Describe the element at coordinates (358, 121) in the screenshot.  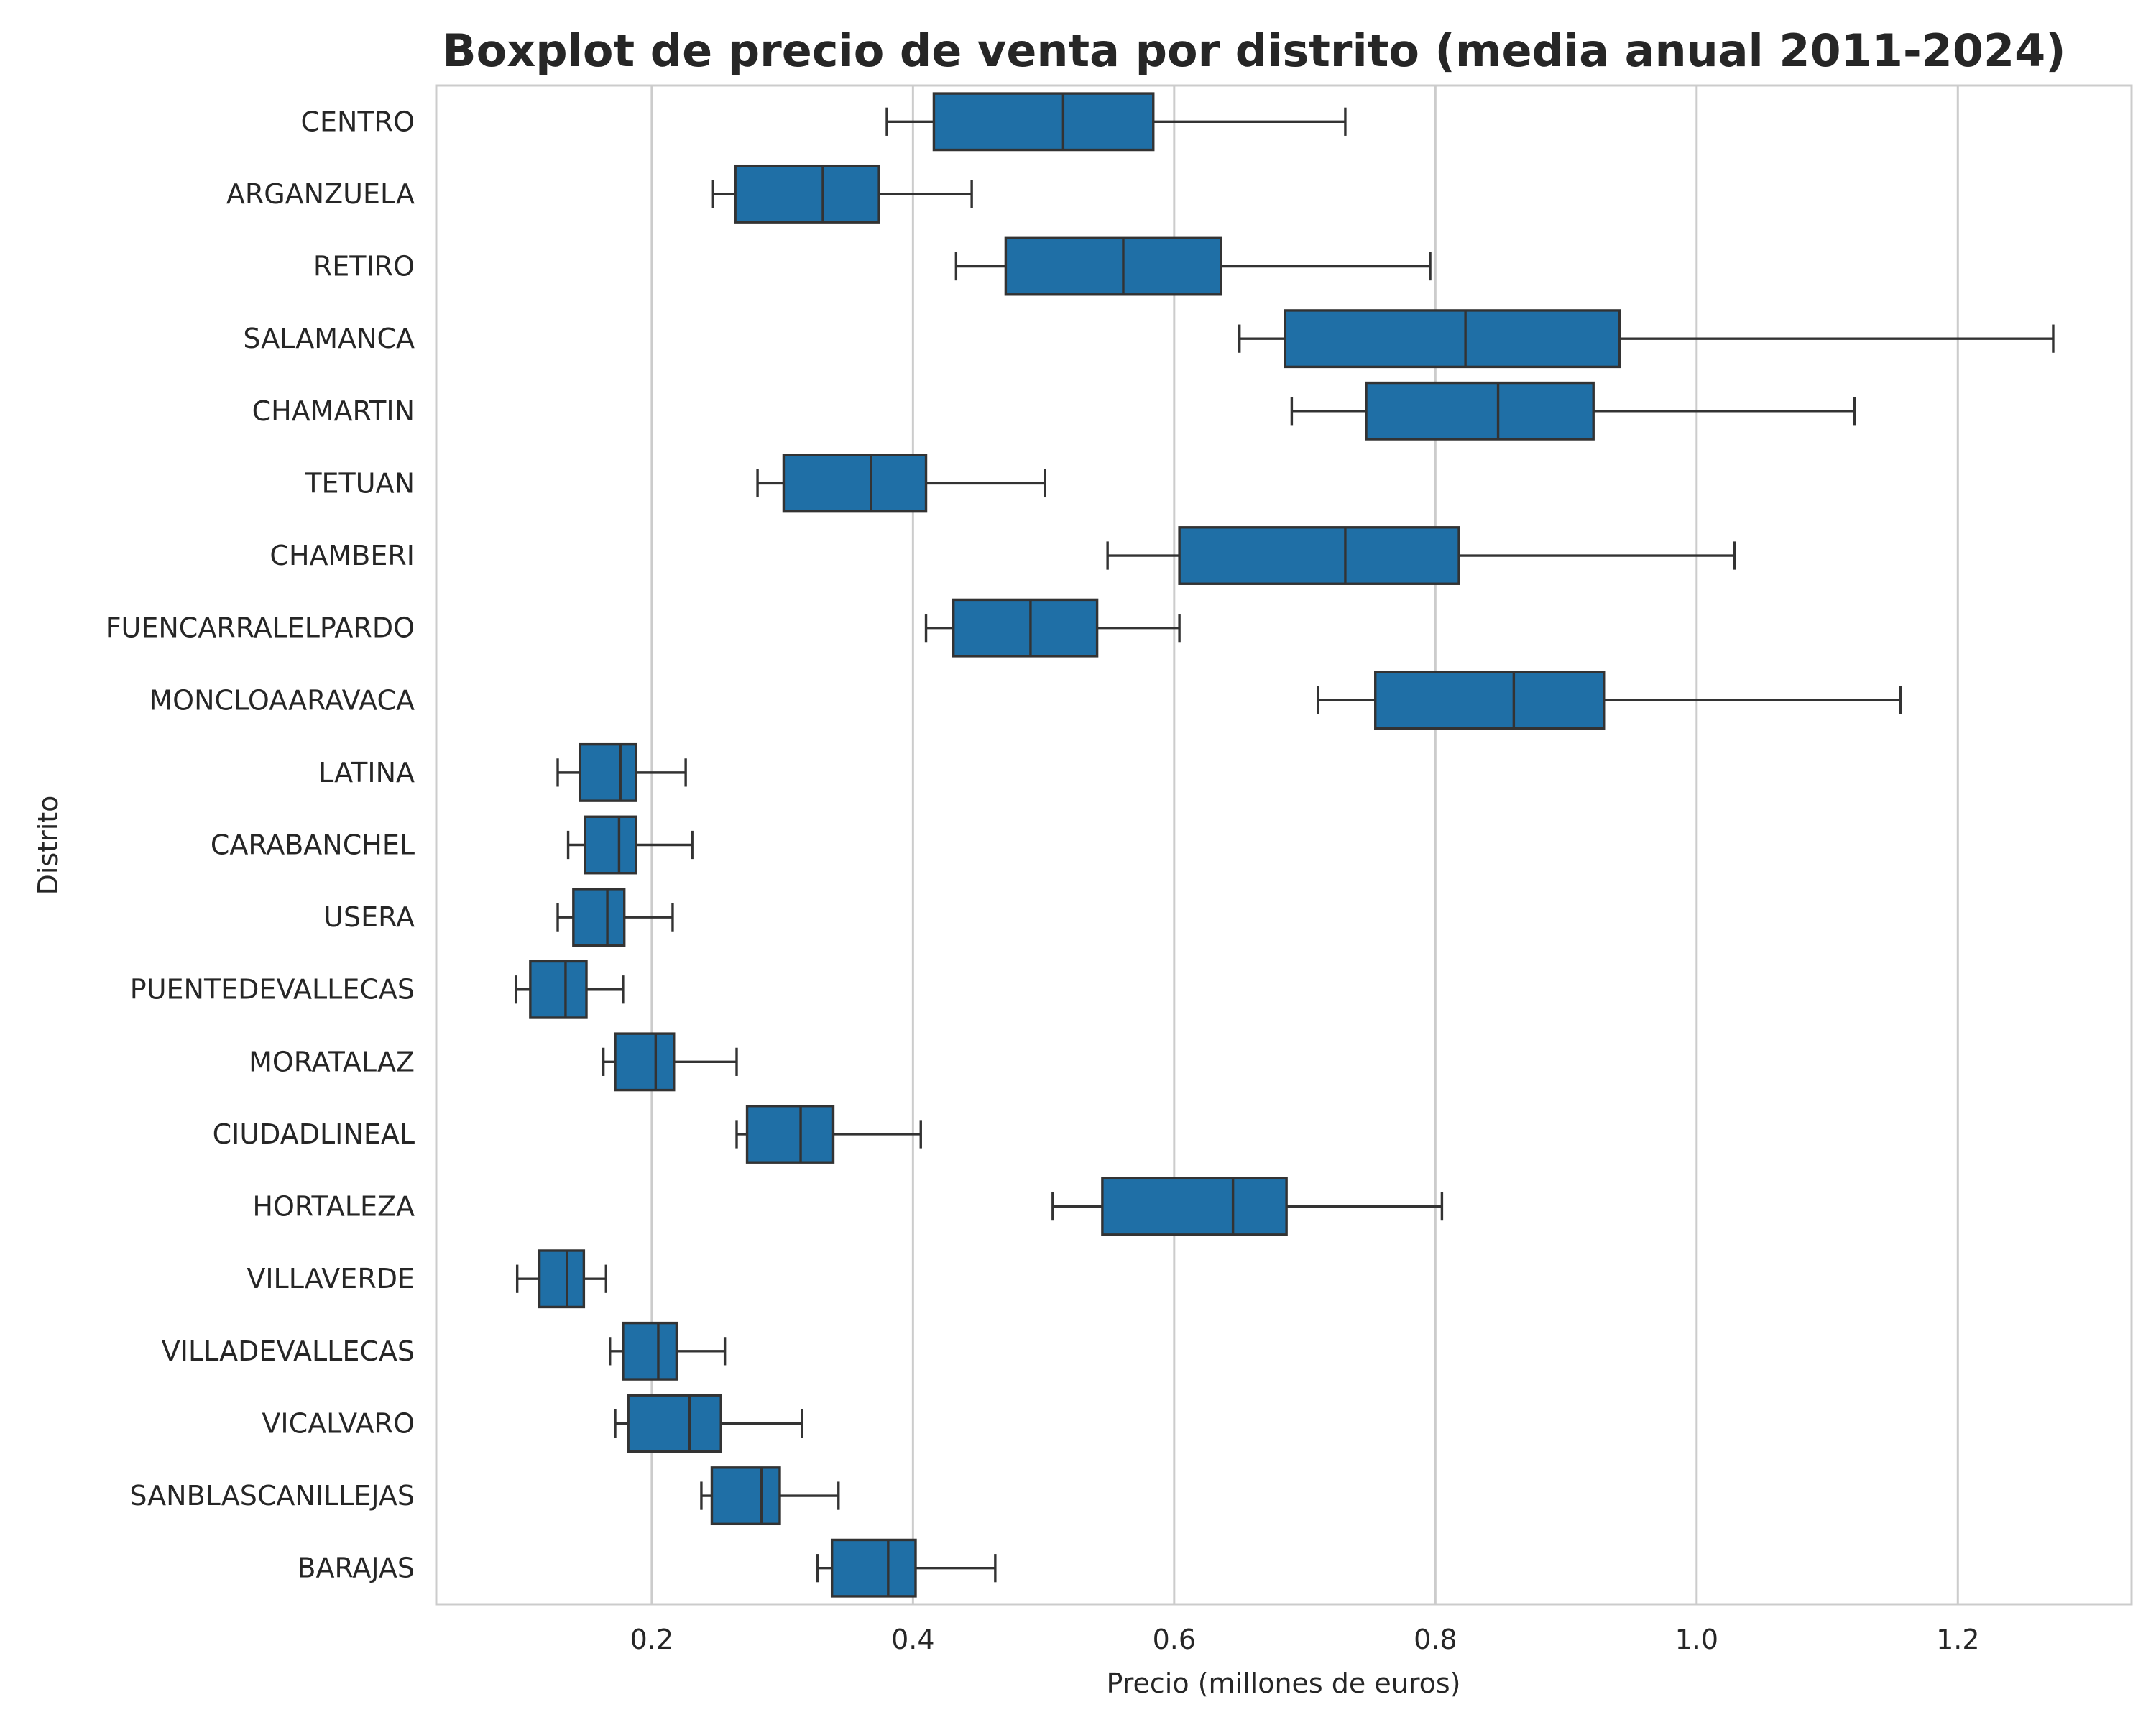
I see `y-tick-label: CENTRO` at that location.